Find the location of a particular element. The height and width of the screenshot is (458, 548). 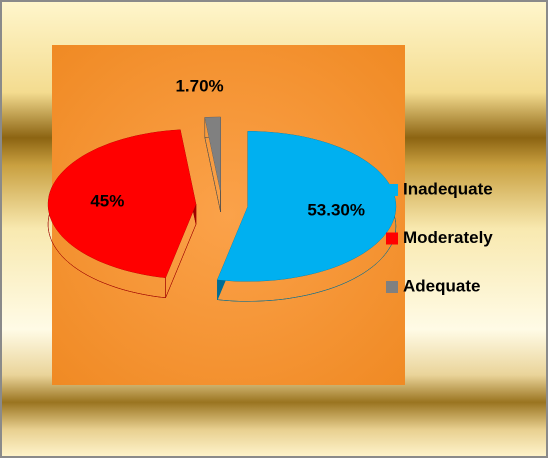

legend-label: Inadequate is located at coordinates (448, 188).